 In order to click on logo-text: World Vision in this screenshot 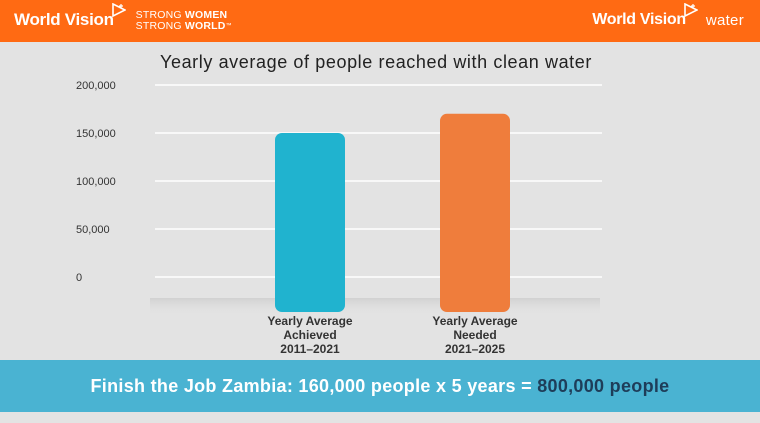, I will do `click(64, 19)`.